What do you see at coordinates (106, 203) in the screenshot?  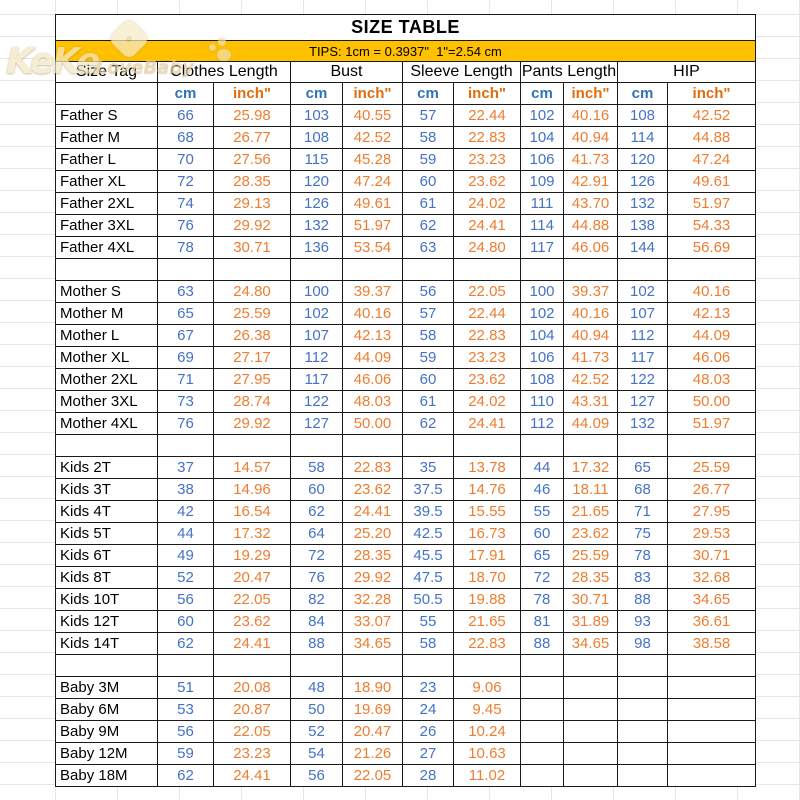 I see `size-tag-cell: Father 2XL` at bounding box center [106, 203].